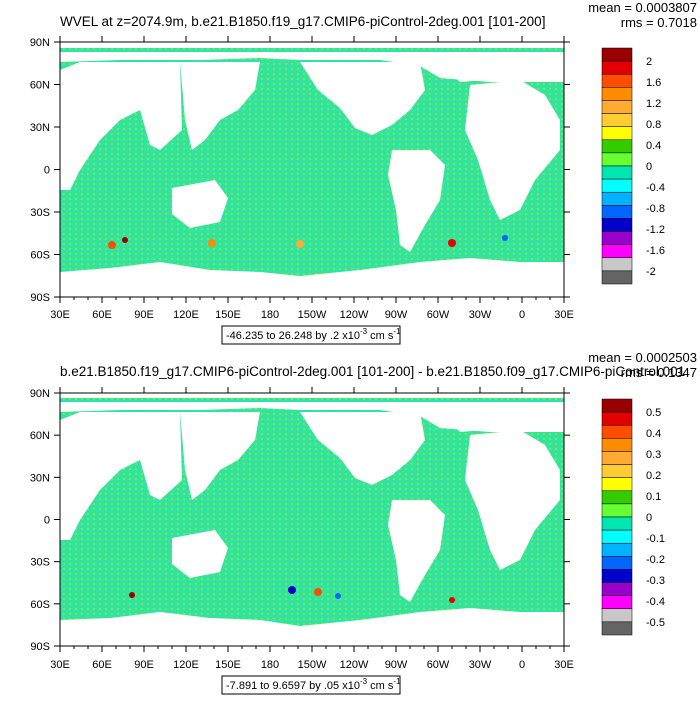 This screenshot has height=705, width=700. What do you see at coordinates (186, 665) in the screenshot?
I see `lon-tick-label: 120E` at bounding box center [186, 665].